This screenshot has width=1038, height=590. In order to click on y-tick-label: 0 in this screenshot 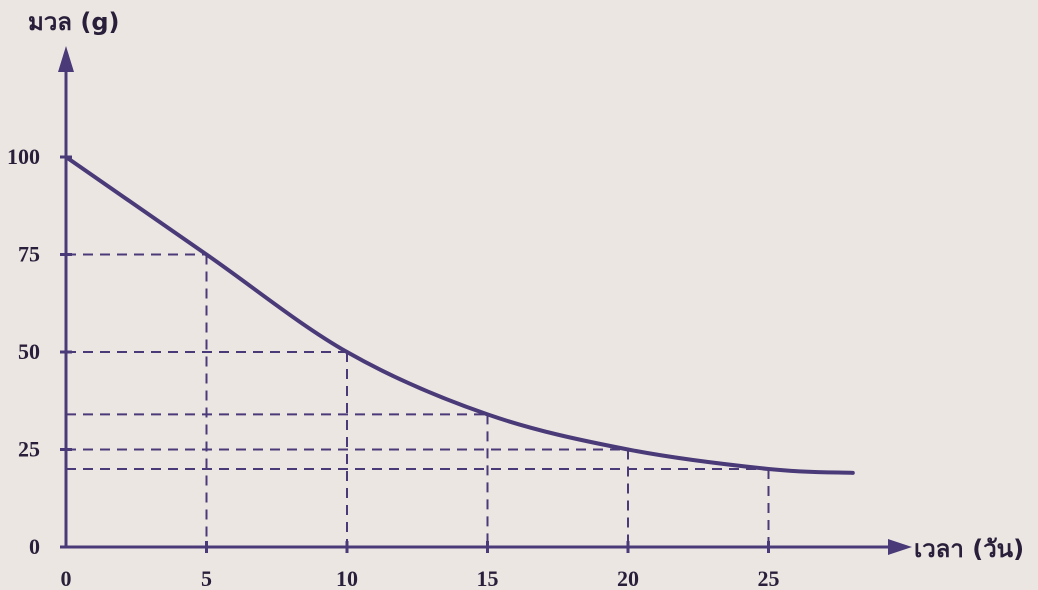, I will do `click(34, 546)`.